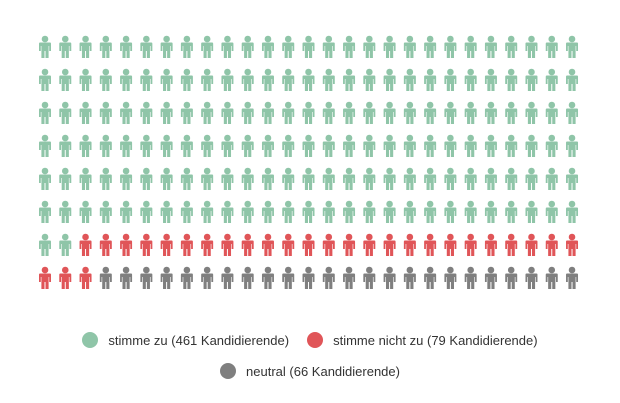 This screenshot has height=403, width=620. Describe the element at coordinates (185, 340) in the screenshot. I see `legend-item-agree: stimme zu (461 Kandidierende)` at that location.